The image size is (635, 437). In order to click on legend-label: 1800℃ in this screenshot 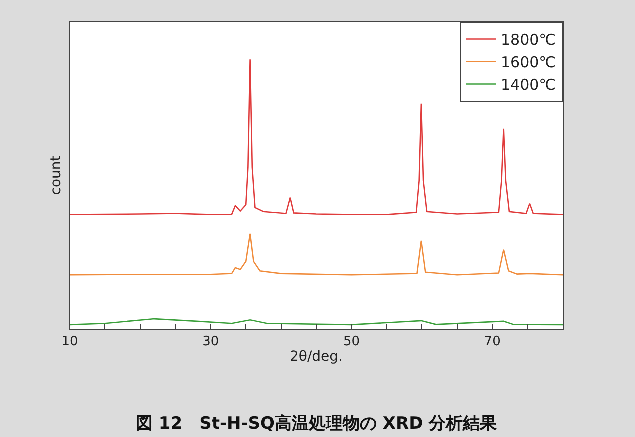, I will do `click(528, 40)`.